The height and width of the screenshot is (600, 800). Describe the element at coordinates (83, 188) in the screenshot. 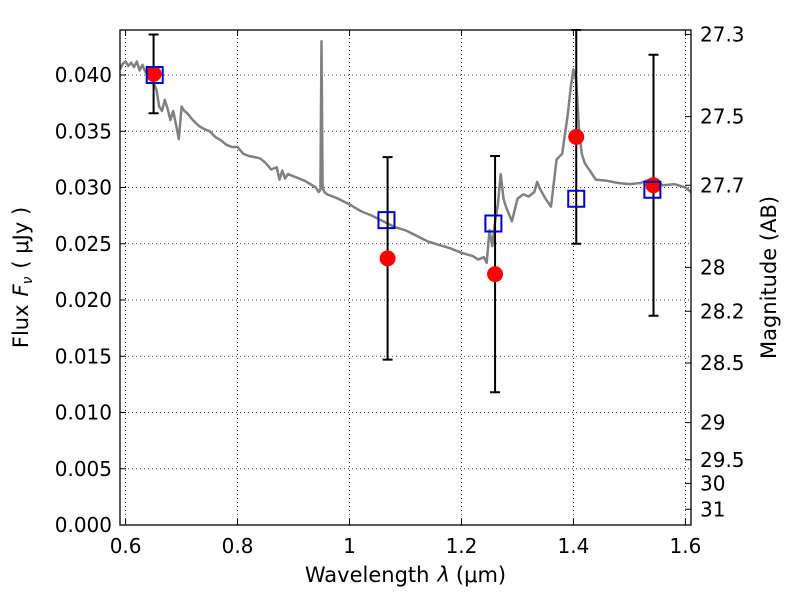

I see `y-tick-label: 0.030` at that location.